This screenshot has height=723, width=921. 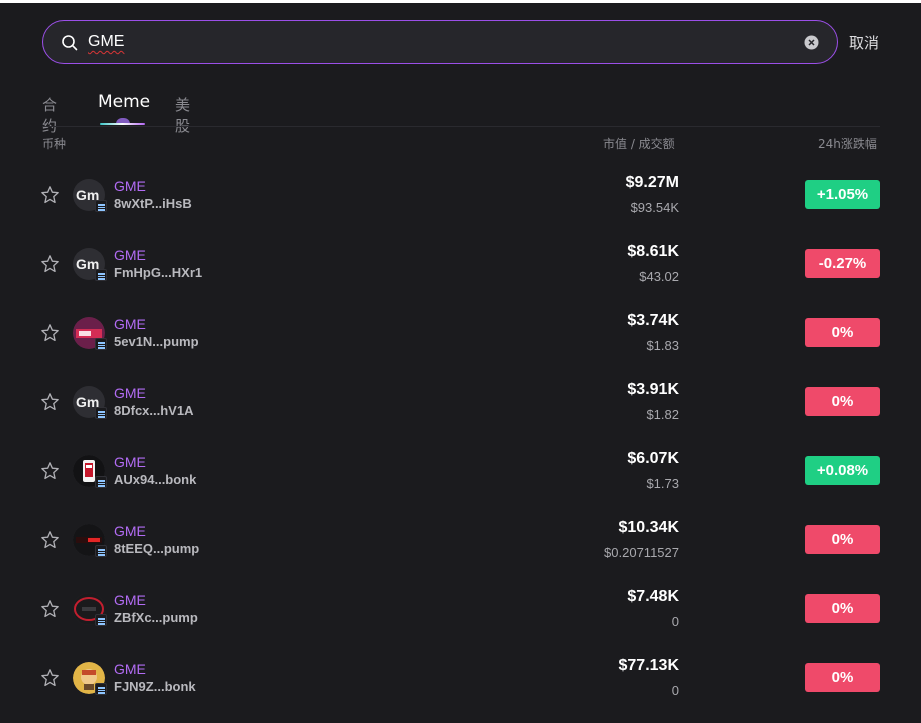 What do you see at coordinates (440, 42) in the screenshot?
I see `search-input: GME` at bounding box center [440, 42].